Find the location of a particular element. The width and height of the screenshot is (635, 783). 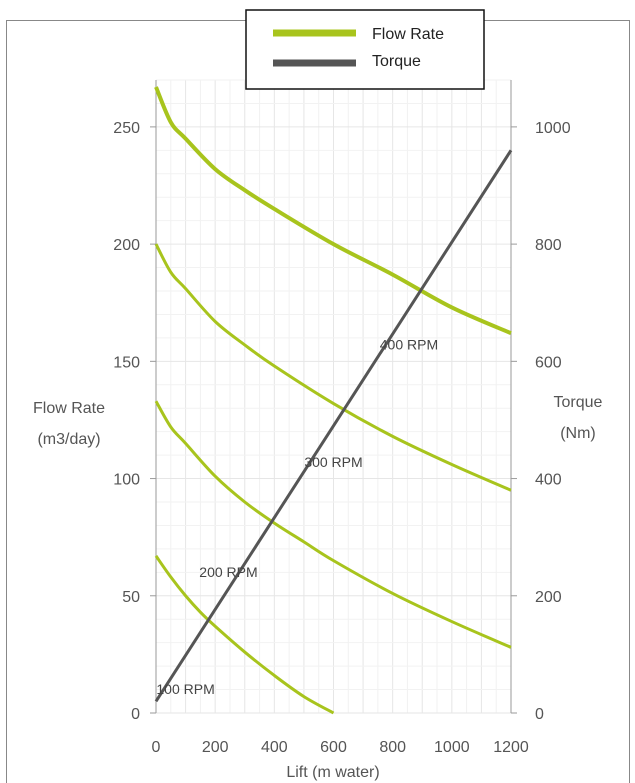

x-axis-label: Lift (m water) is located at coordinates (332, 772).